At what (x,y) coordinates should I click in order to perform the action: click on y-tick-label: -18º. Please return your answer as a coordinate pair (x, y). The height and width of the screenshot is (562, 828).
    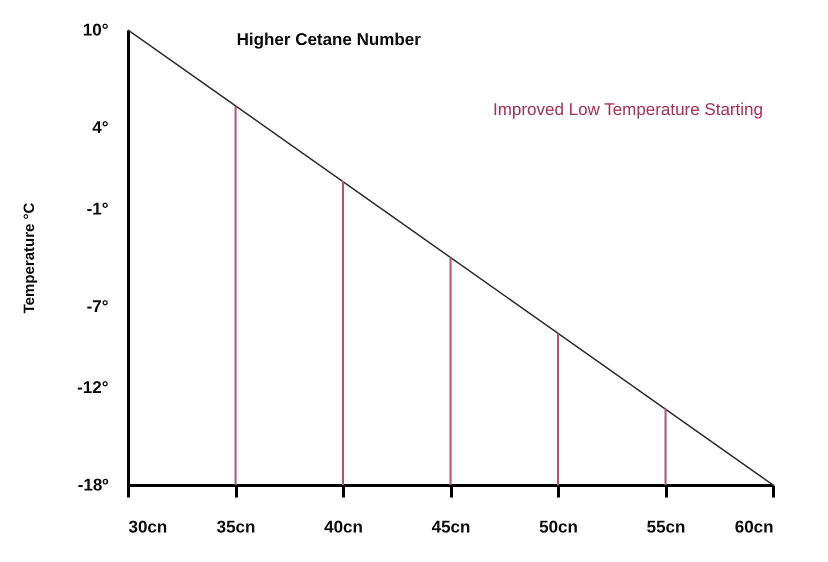
    Looking at the image, I should click on (93, 485).